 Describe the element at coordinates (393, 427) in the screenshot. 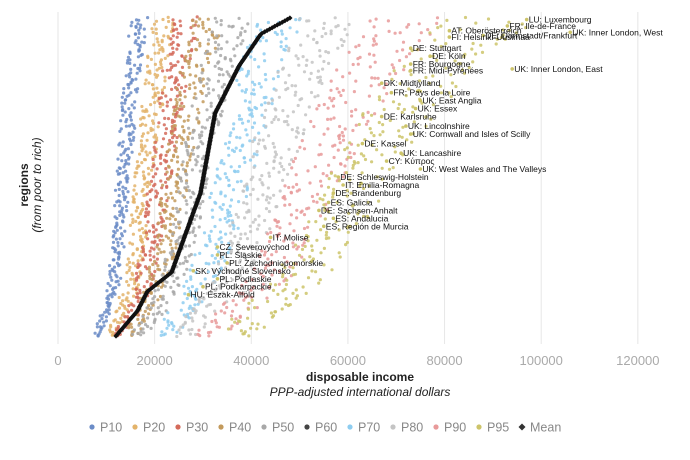

I see `legend-marker-p80` at that location.